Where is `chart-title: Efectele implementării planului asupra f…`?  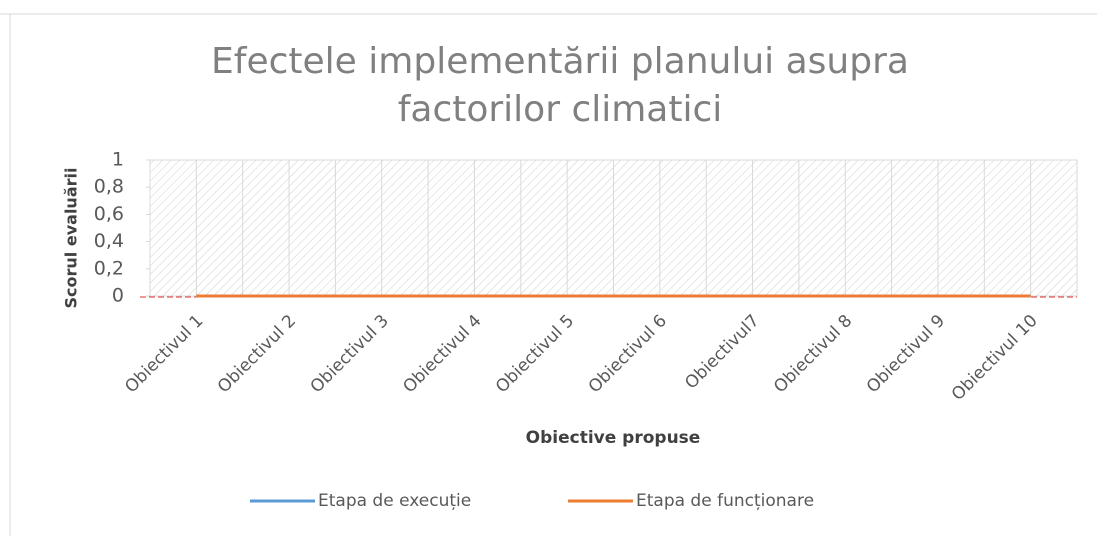 chart-title: Efectele implementării planului asupra f… is located at coordinates (560, 85).